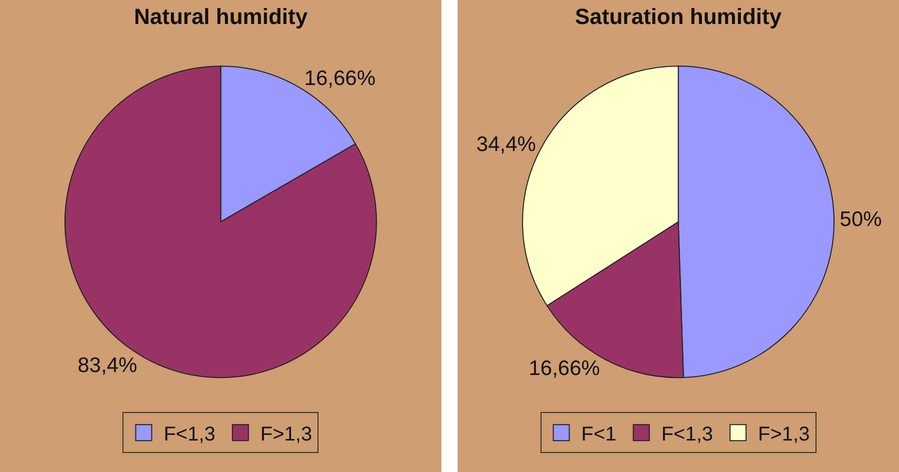  Describe the element at coordinates (221, 16) in the screenshot. I see `chart-title: Natural humidity` at that location.